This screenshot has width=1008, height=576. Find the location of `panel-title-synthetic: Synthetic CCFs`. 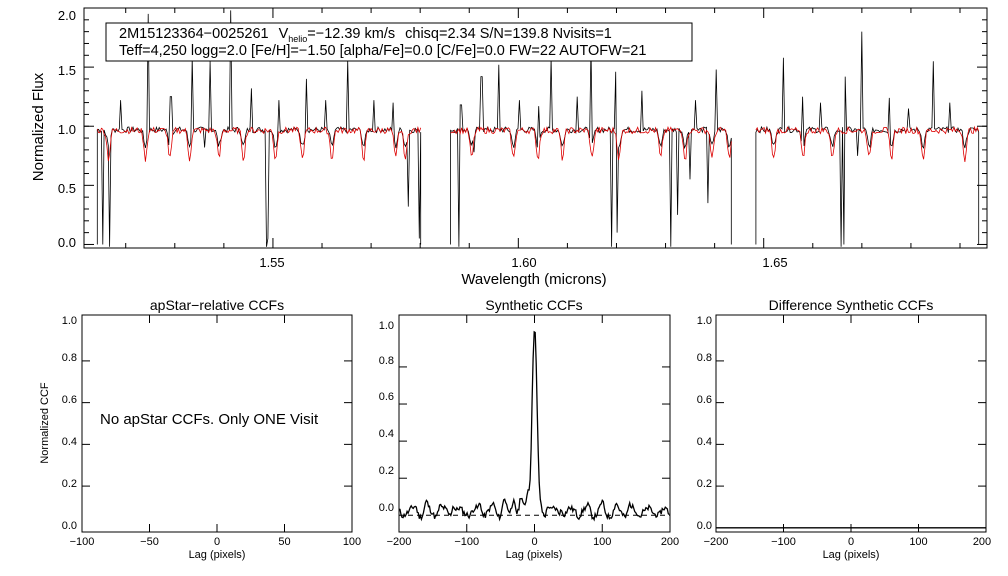

panel-title-synthetic: Synthetic CCFs is located at coordinates (533, 305).